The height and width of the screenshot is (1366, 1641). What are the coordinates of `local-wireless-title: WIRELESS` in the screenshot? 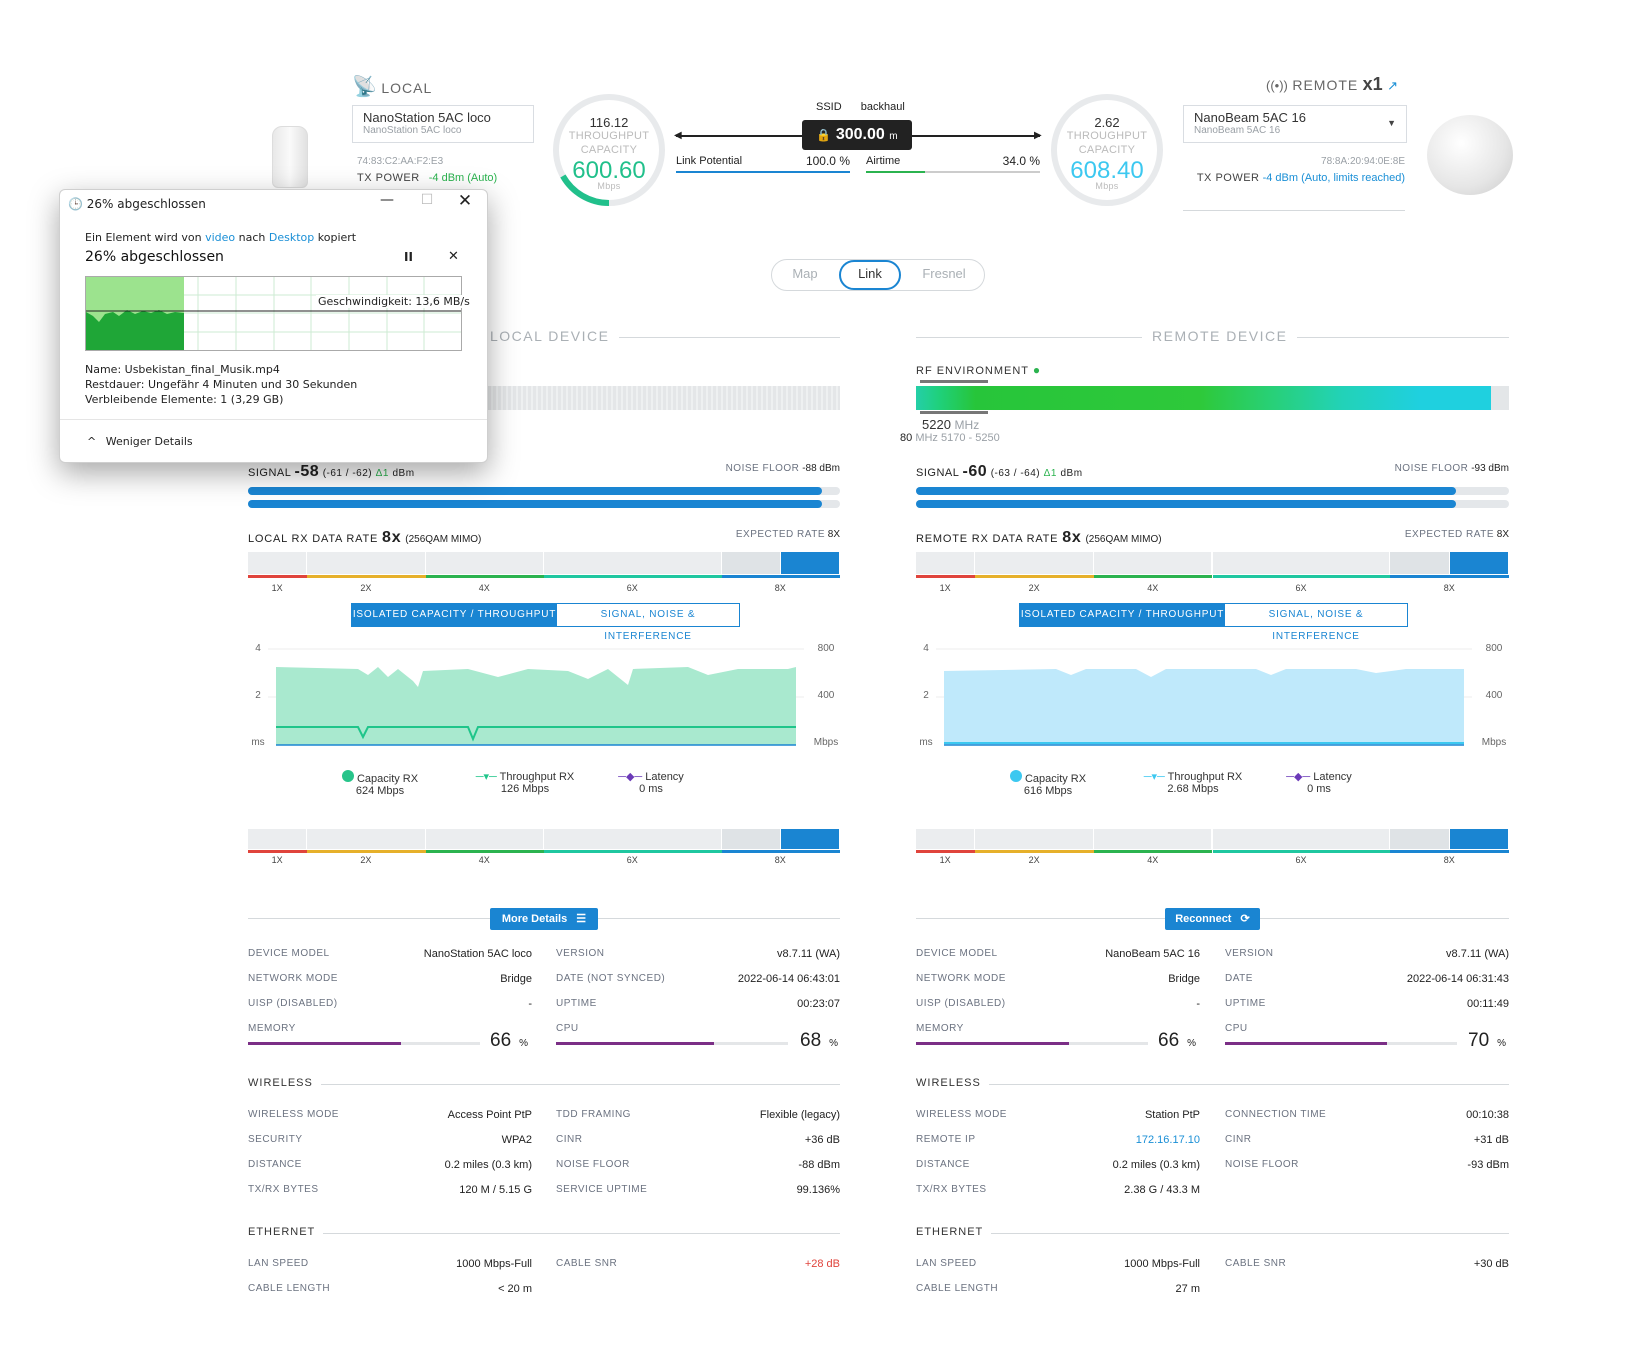 It's located at (284, 1083).